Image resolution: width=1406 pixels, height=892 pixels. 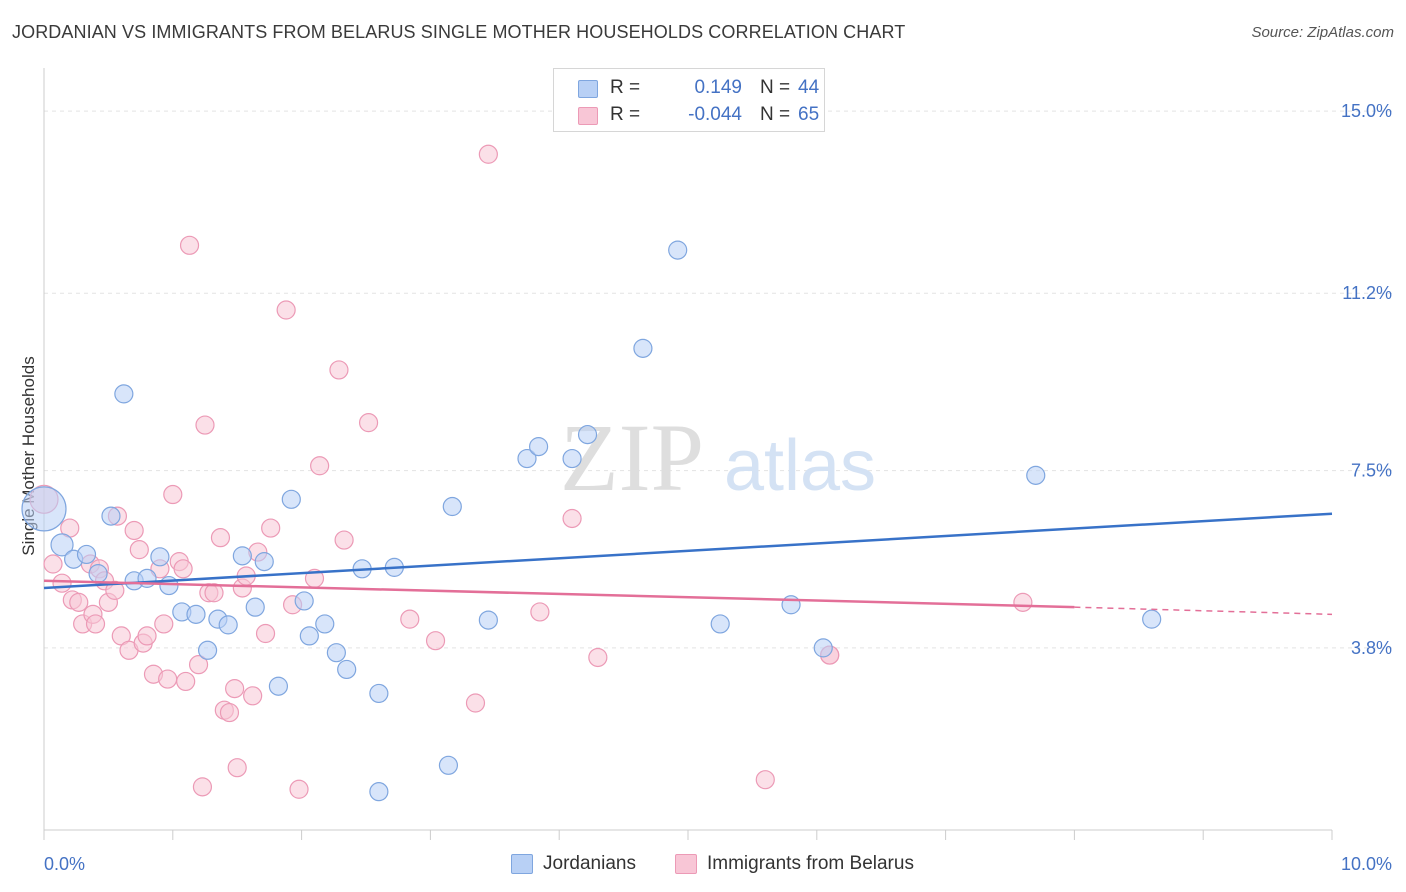 I want to click on correlation-legend: R = 0.149 N = 44 R = -0.044 N = 65, so click(x=689, y=100).